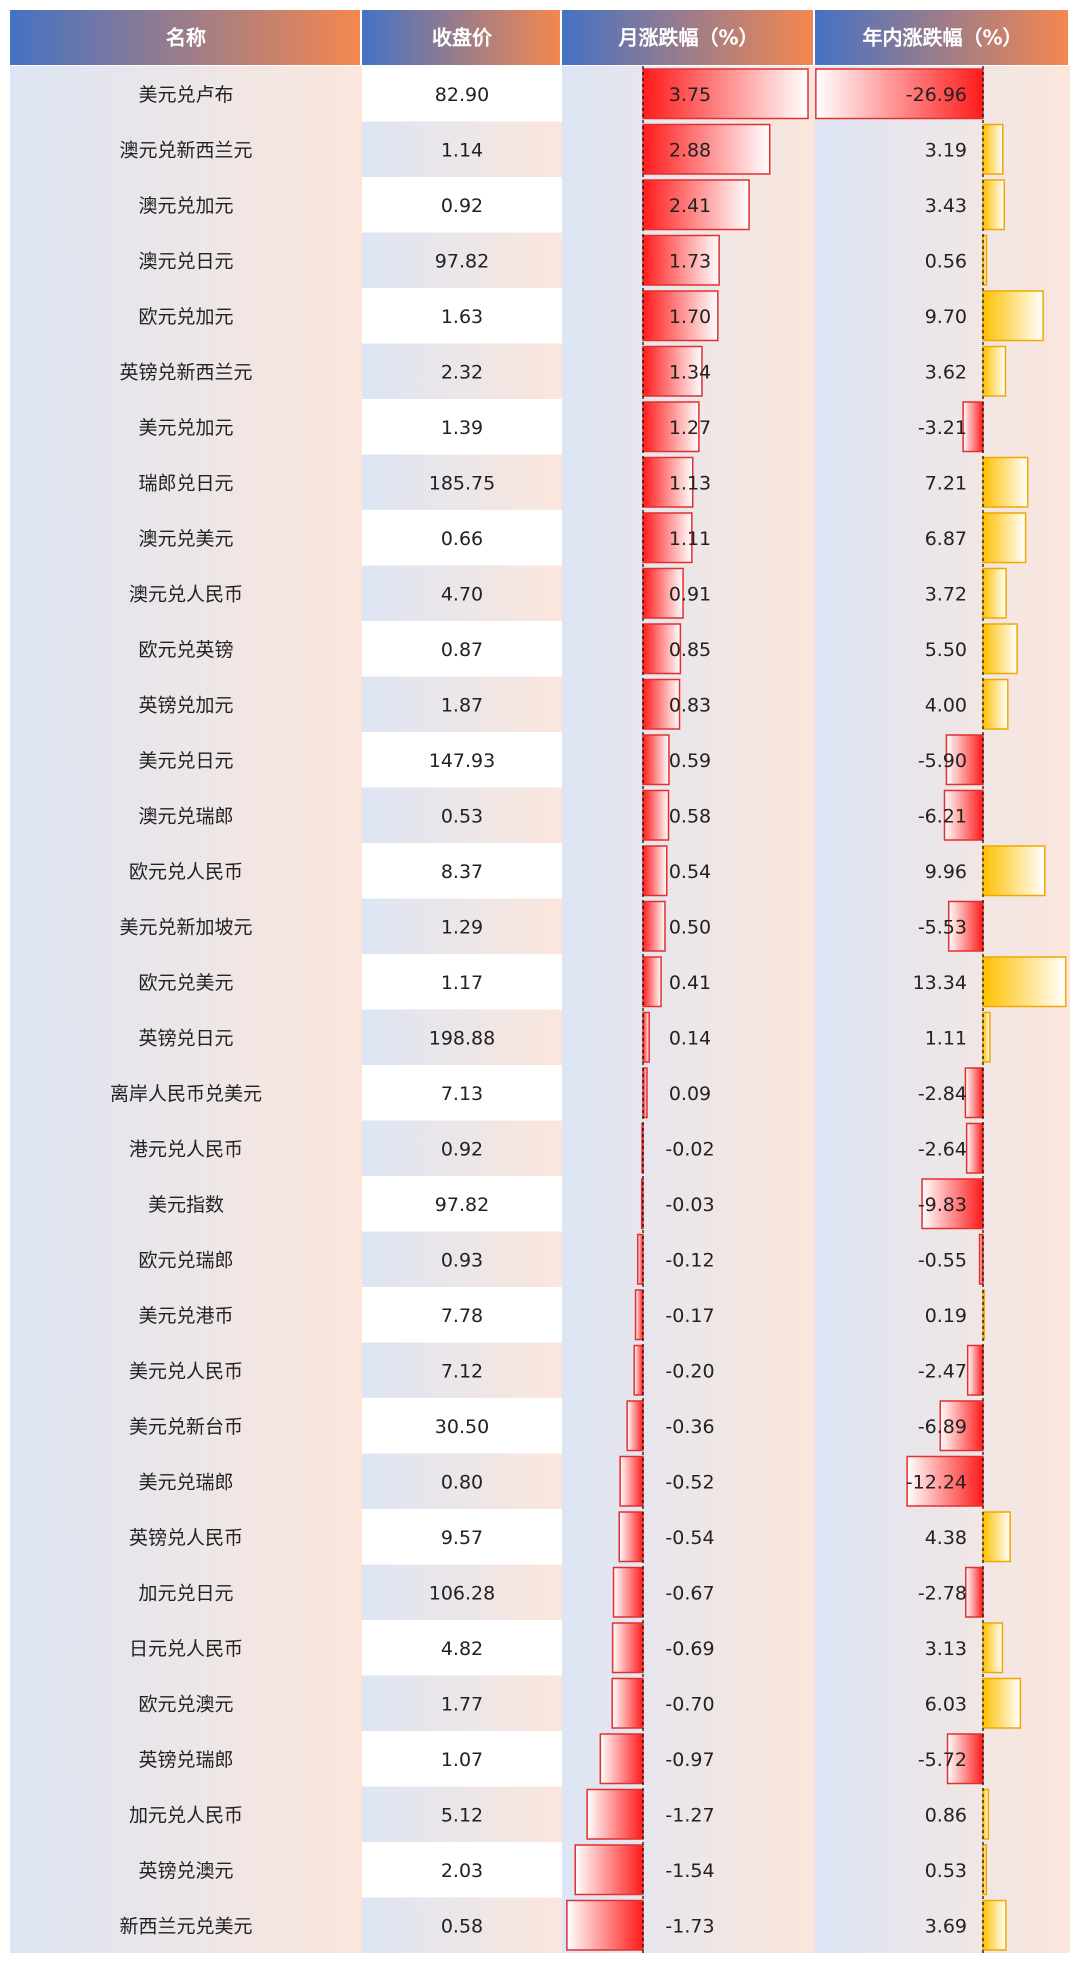  What do you see at coordinates (462, 1760) in the screenshot?
I see `cell-close: 1.07` at bounding box center [462, 1760].